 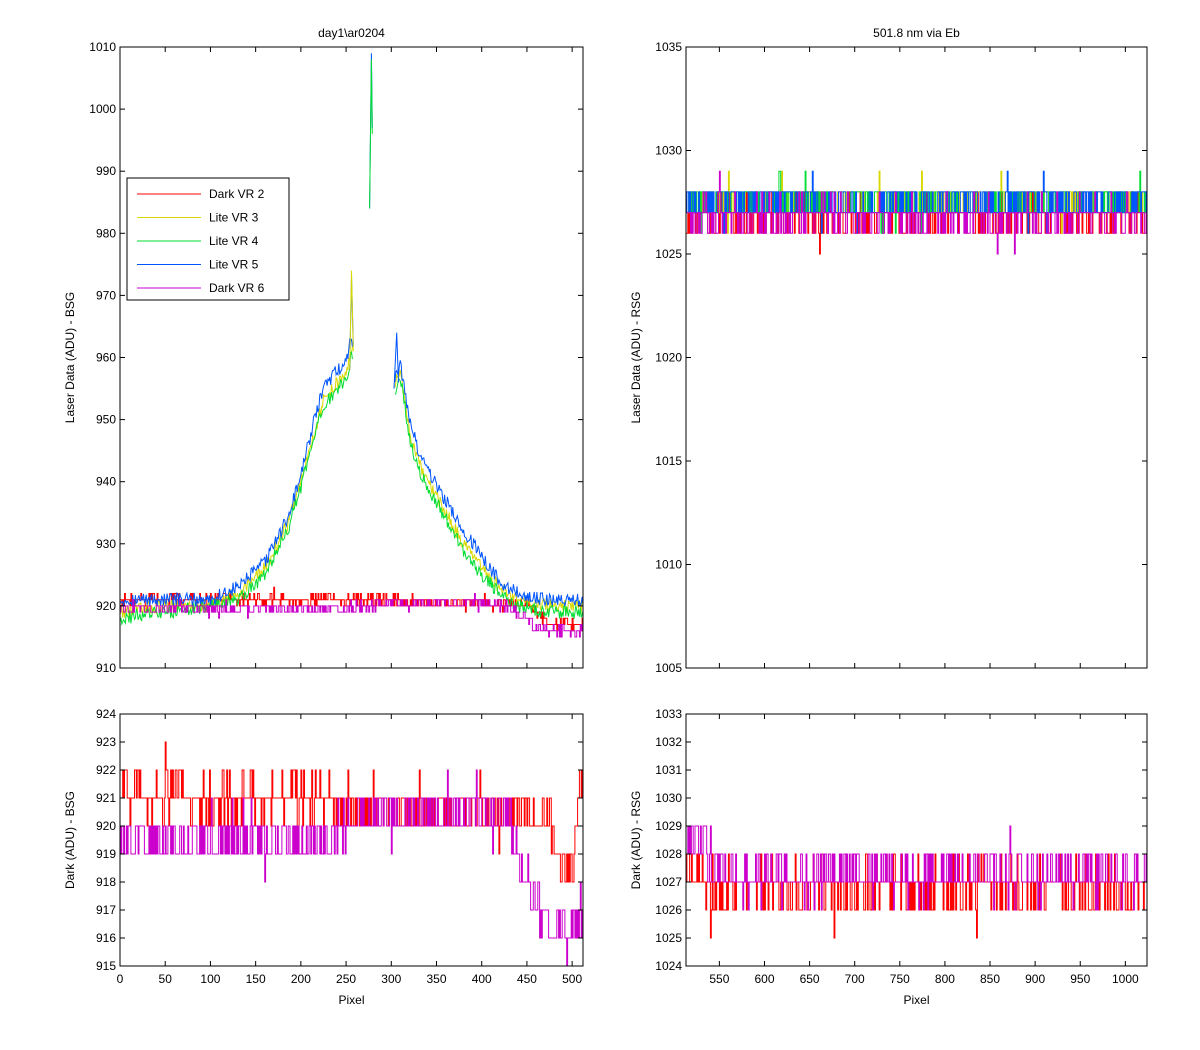 I want to click on x-tick-label: 450, so click(x=527, y=979).